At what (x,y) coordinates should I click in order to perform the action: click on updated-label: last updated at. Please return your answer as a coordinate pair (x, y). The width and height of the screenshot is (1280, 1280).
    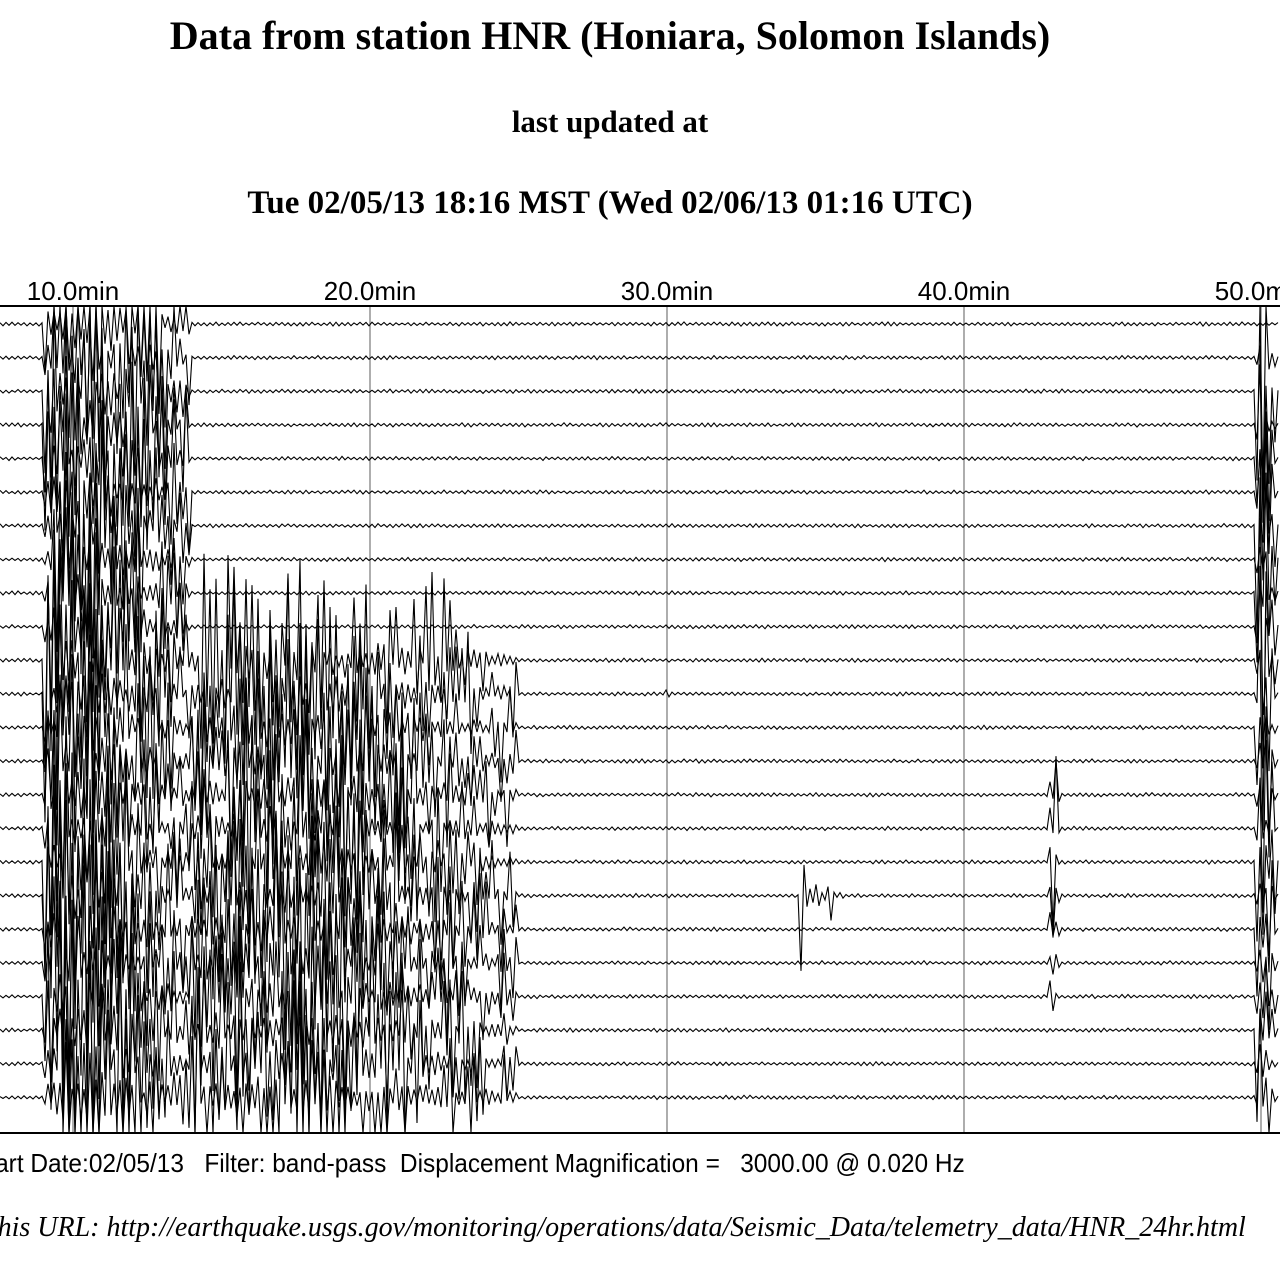
    Looking at the image, I should click on (610, 121).